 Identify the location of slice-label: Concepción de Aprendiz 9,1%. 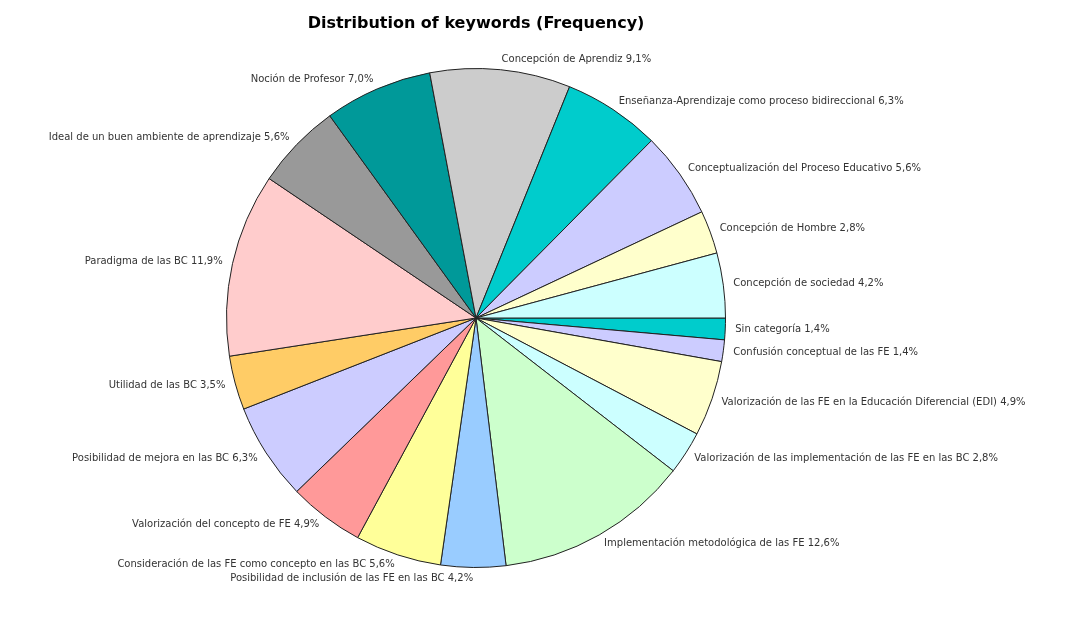
(576, 59).